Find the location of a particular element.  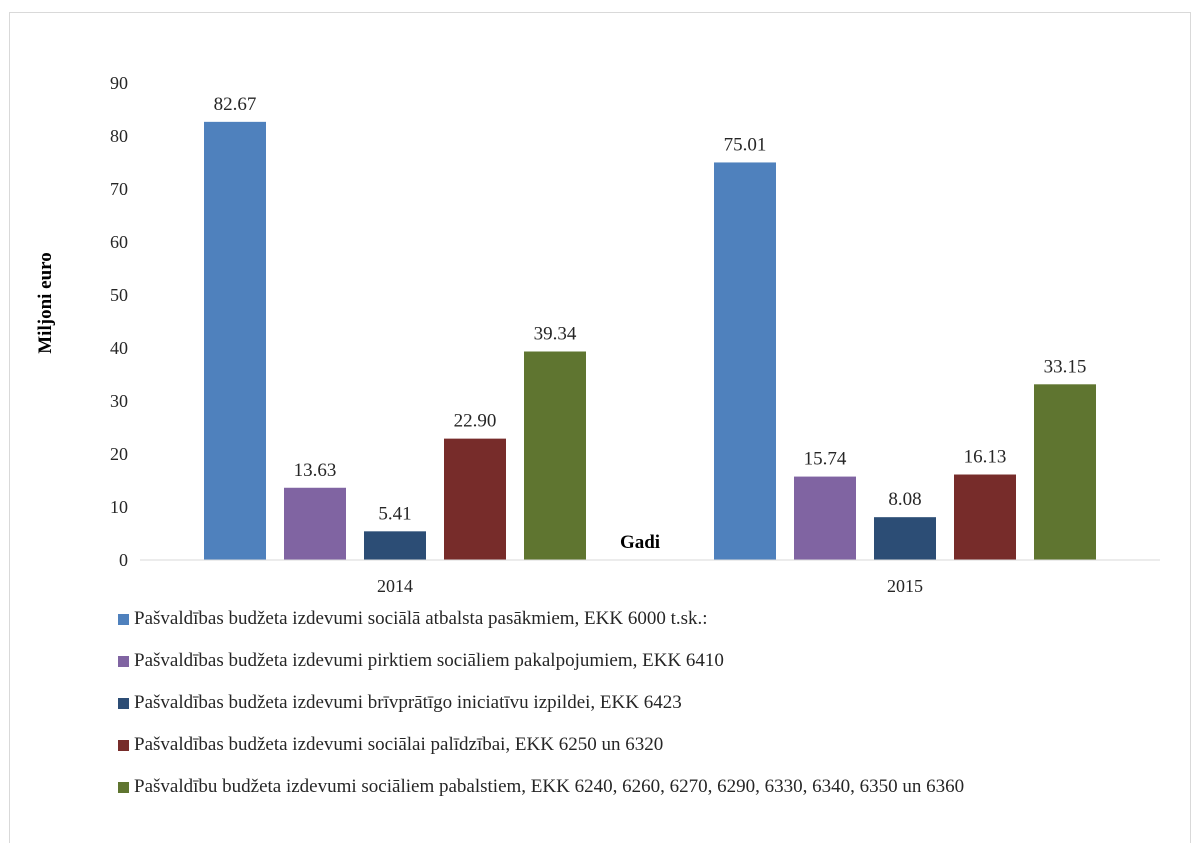

y-tick-label: 40 is located at coordinates (119, 348).